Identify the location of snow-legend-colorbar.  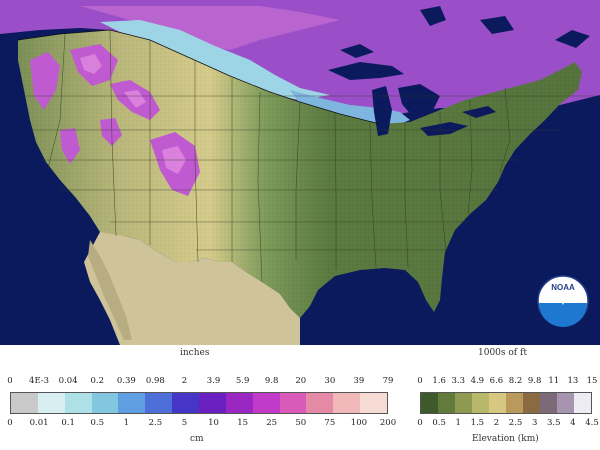
(199, 403).